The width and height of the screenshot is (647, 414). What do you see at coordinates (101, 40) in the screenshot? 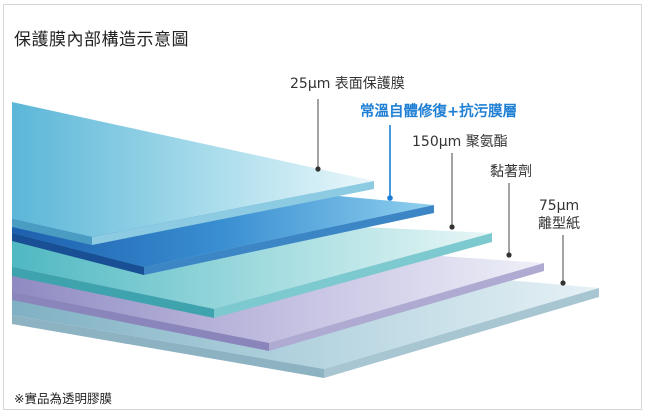
I see `diagram-title: 保護膜內部構造示意圖` at bounding box center [101, 40].